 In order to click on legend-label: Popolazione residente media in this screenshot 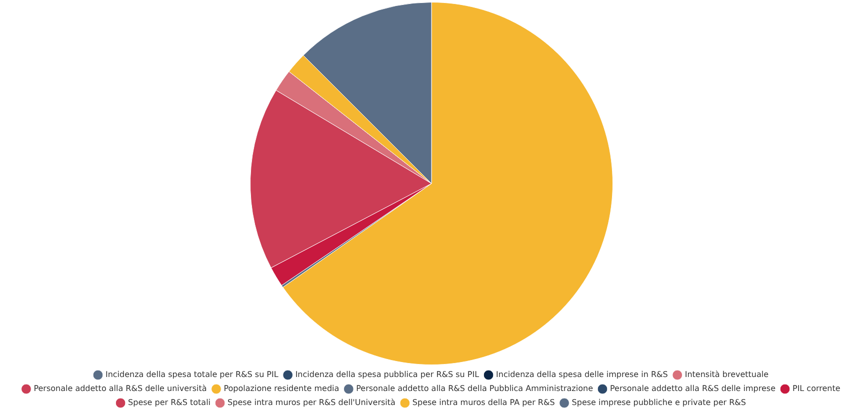, I will do `click(282, 389)`.